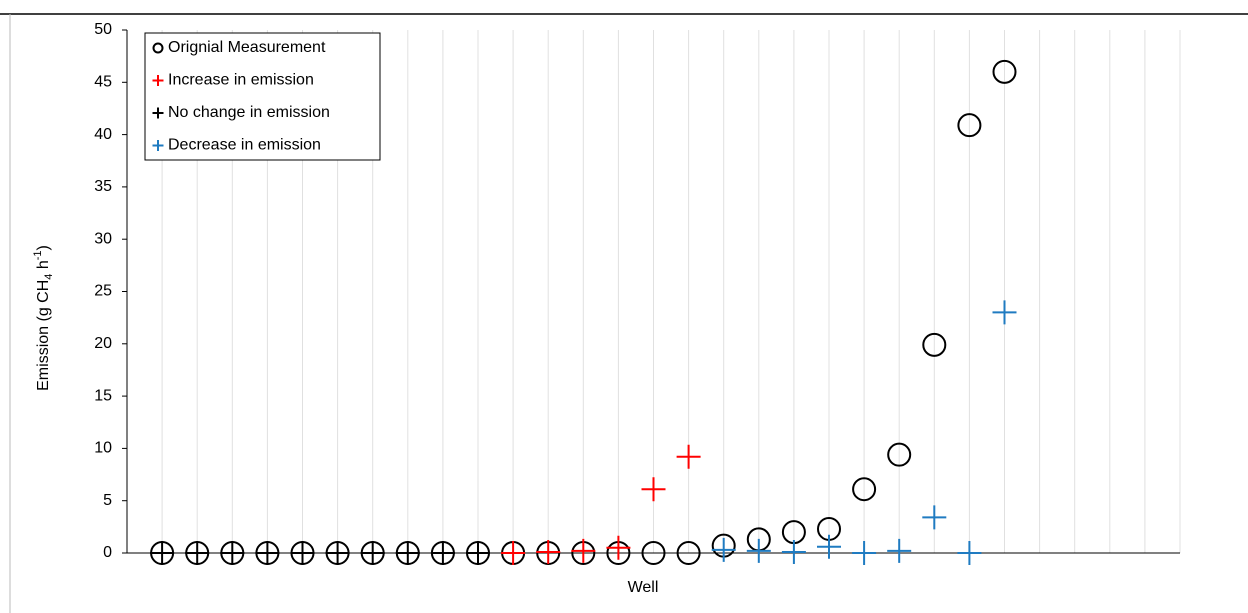 This screenshot has width=1248, height=613. I want to click on y-axis-label: Emission (g CH4 h-1), so click(43, 318).